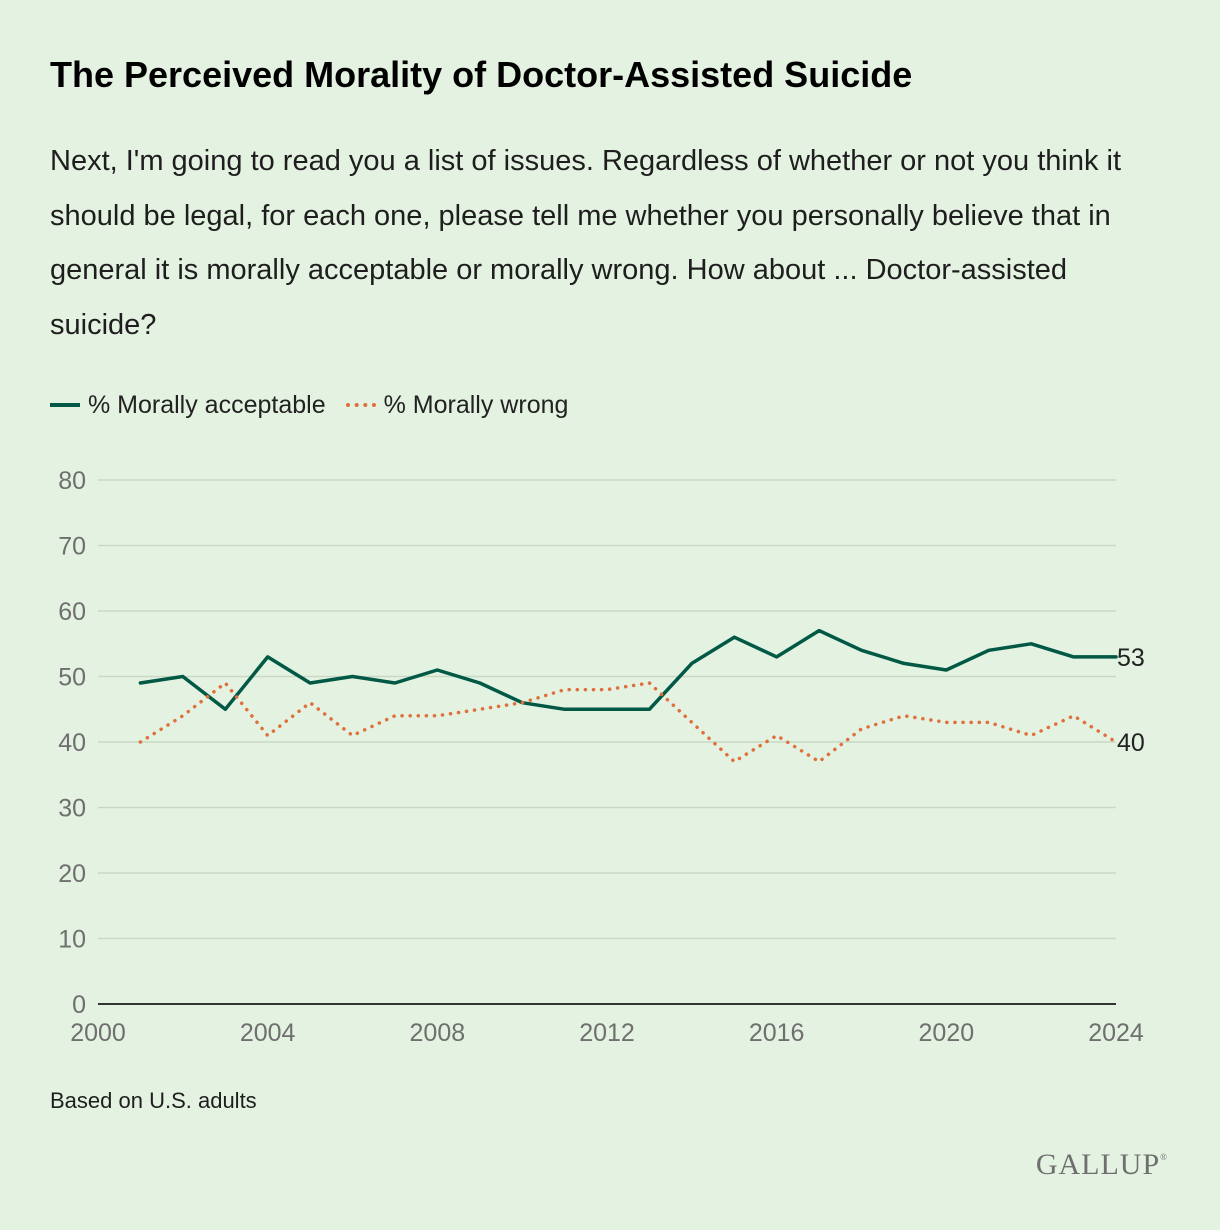 The width and height of the screenshot is (1220, 1230). I want to click on gallup-logo: GALLUP®, so click(1101, 1164).